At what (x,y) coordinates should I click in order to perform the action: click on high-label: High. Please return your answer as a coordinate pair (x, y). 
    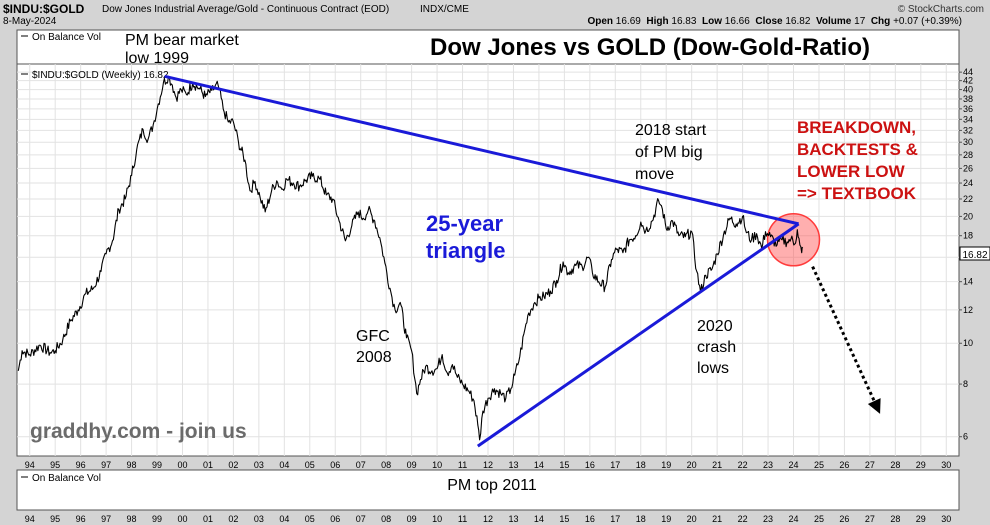
    Looking at the image, I should click on (657, 21).